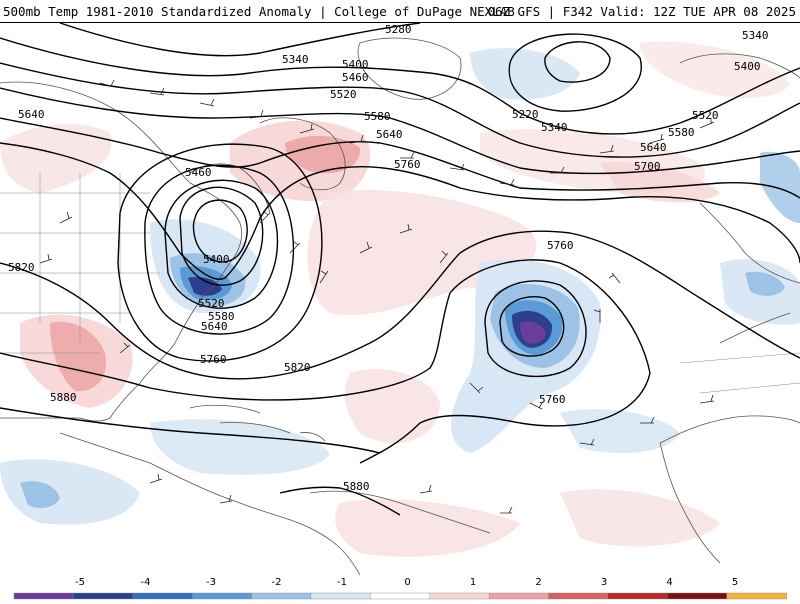 Image resolution: width=800 pixels, height=604 pixels. I want to click on colorbar-tick-label: 1, so click(473, 582).